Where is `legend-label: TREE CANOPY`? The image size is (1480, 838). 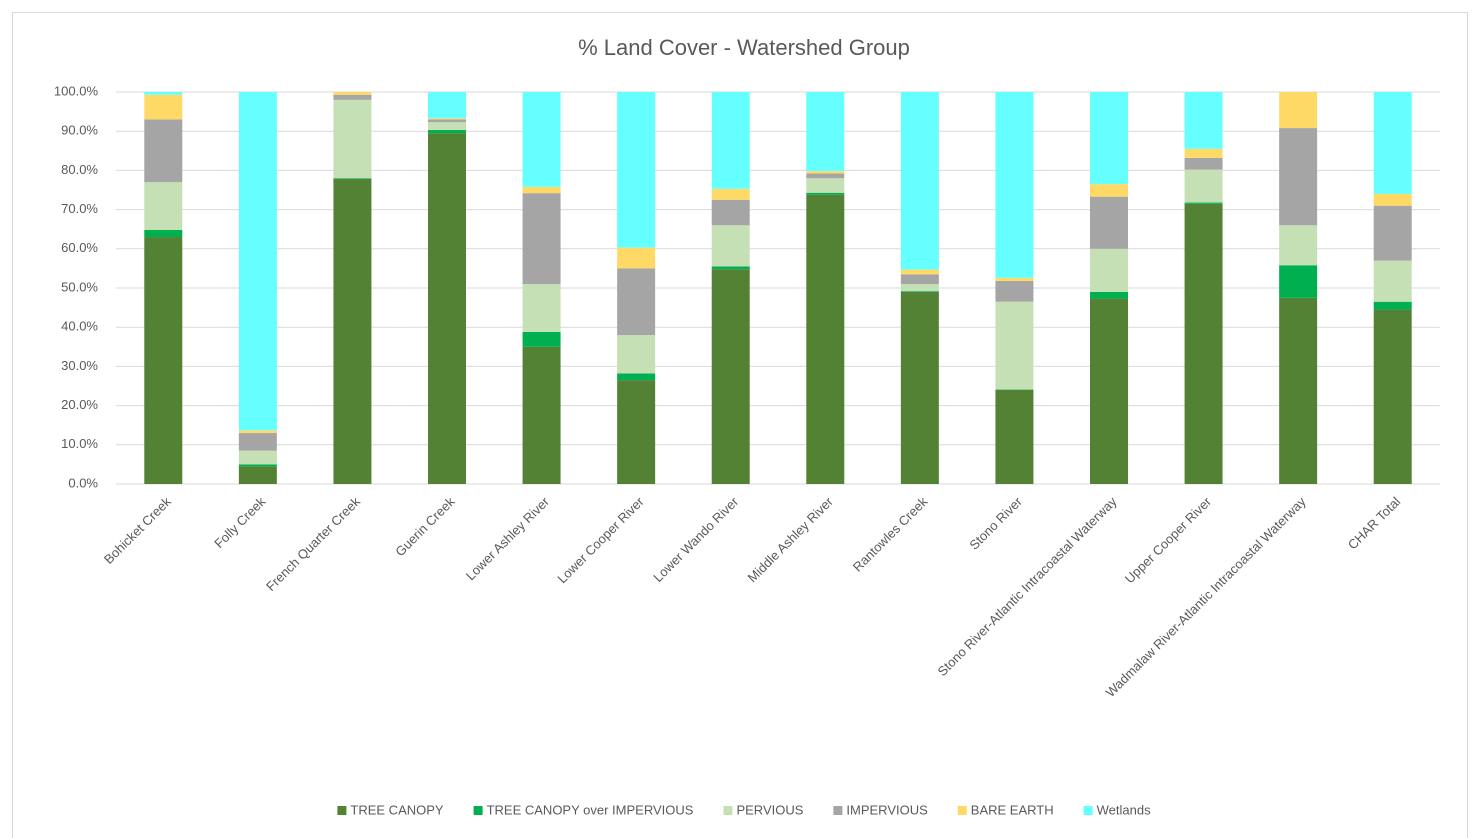
legend-label: TREE CANOPY is located at coordinates (397, 809).